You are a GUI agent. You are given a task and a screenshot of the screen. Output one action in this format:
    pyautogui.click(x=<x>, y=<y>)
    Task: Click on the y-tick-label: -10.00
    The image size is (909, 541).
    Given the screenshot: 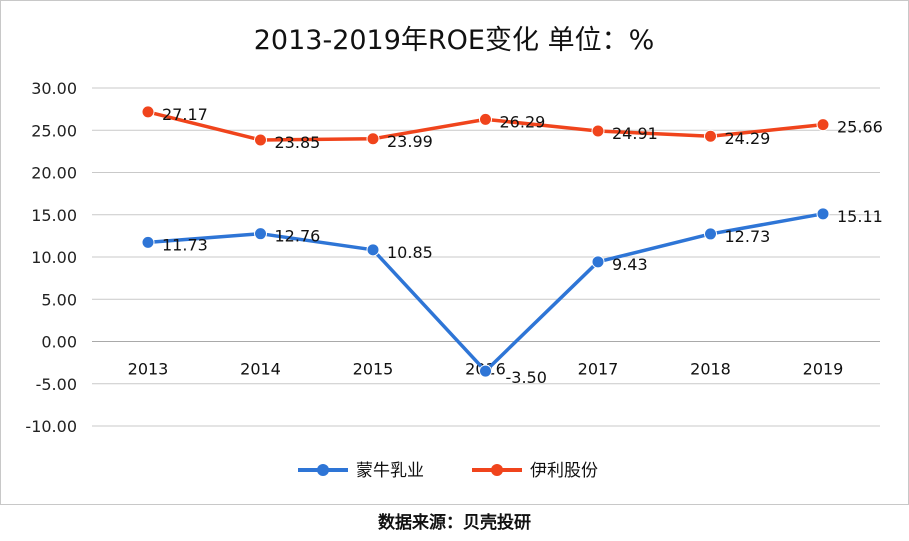 What is the action you would take?
    pyautogui.click(x=51, y=426)
    